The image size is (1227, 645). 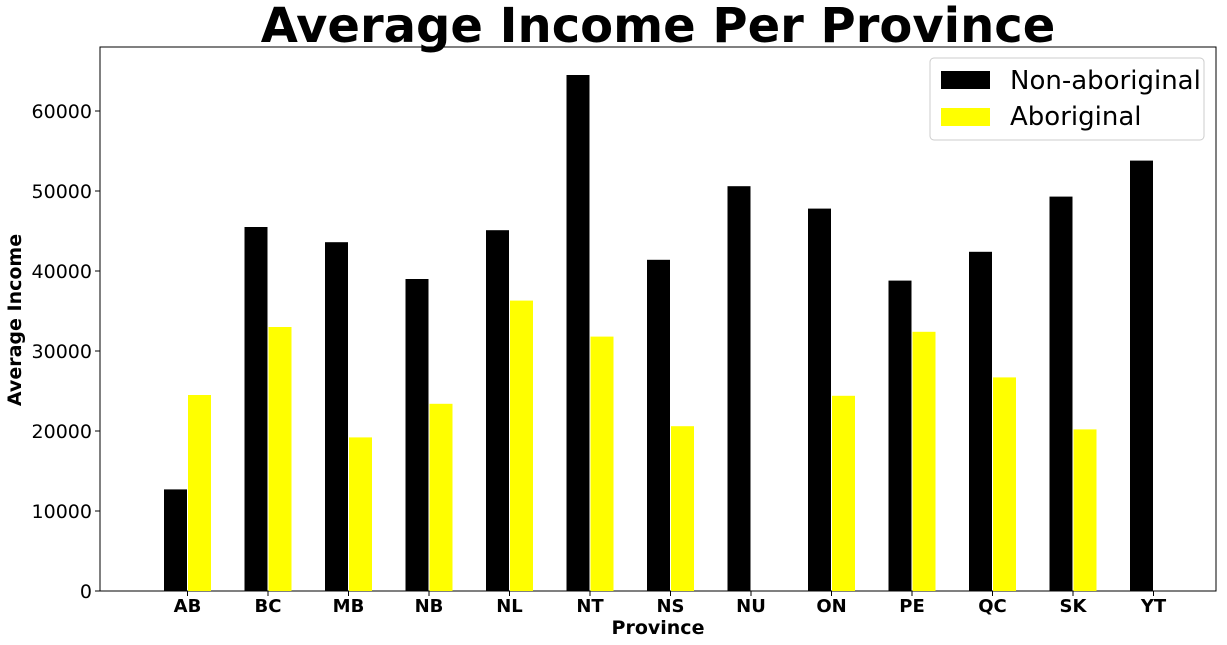 What do you see at coordinates (843, 493) in the screenshot?
I see `bar-aboriginal-on` at bounding box center [843, 493].